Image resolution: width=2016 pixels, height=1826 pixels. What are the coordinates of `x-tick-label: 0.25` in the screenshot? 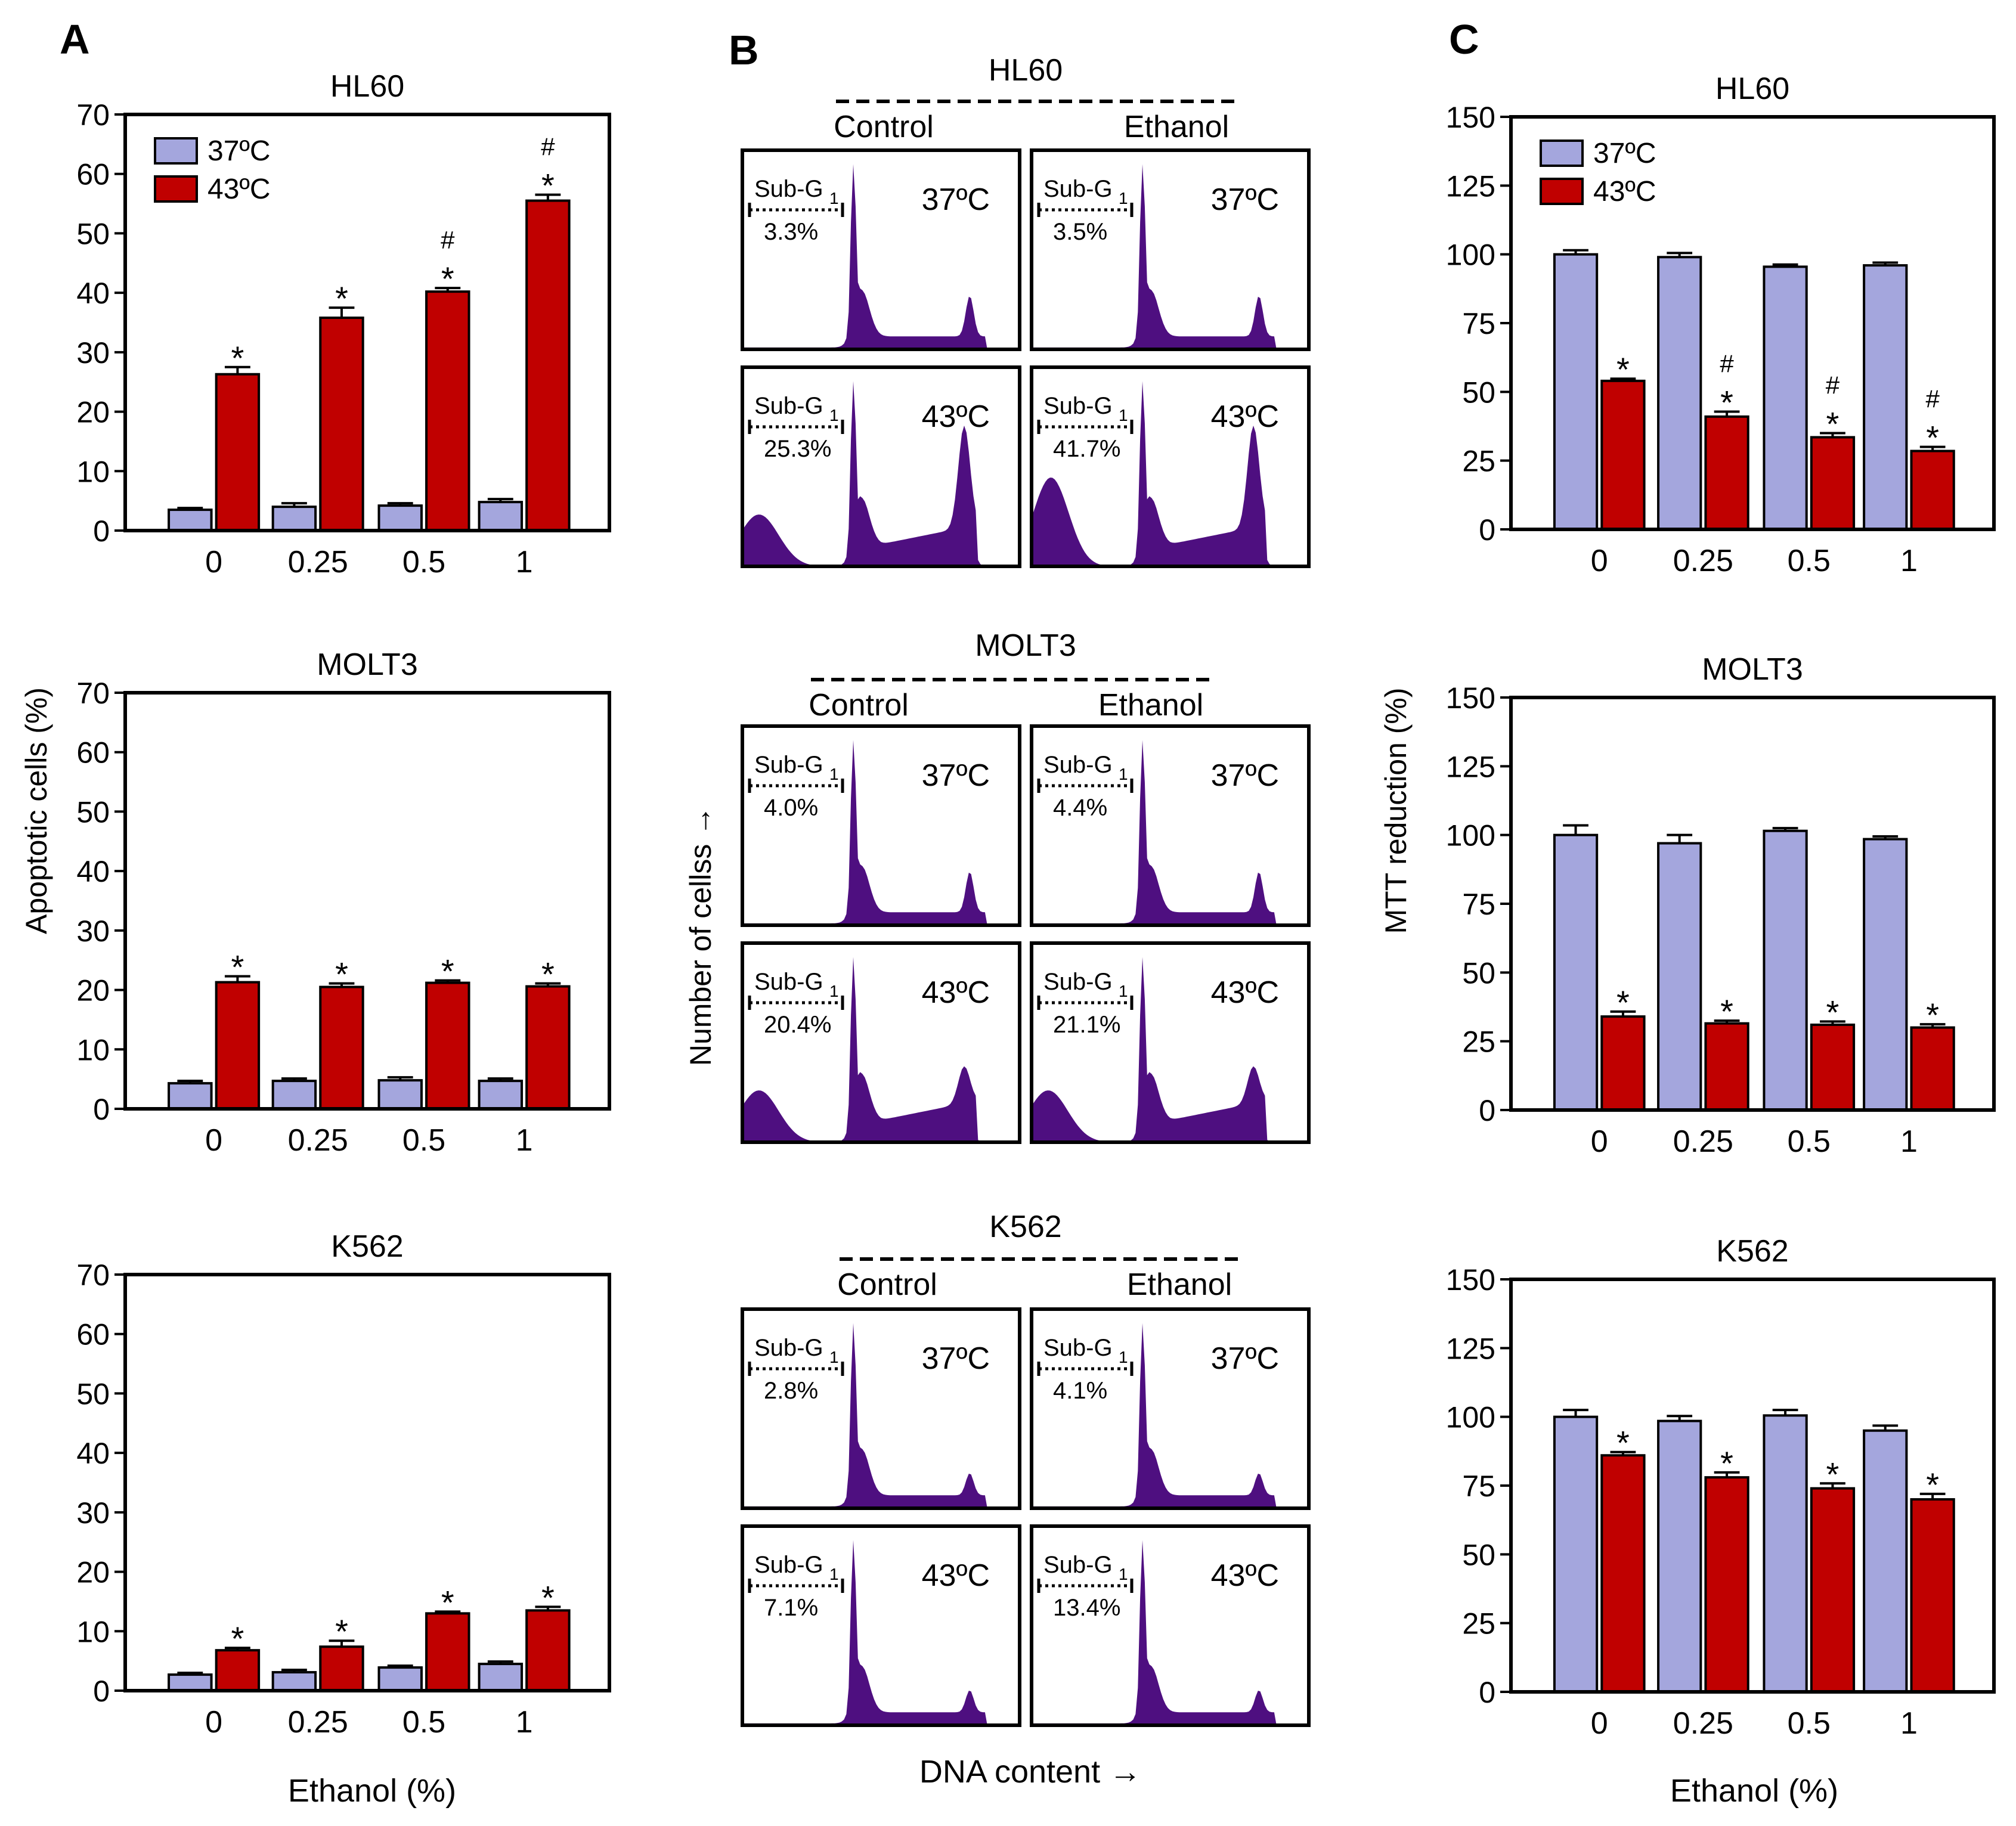 It's located at (1703, 561).